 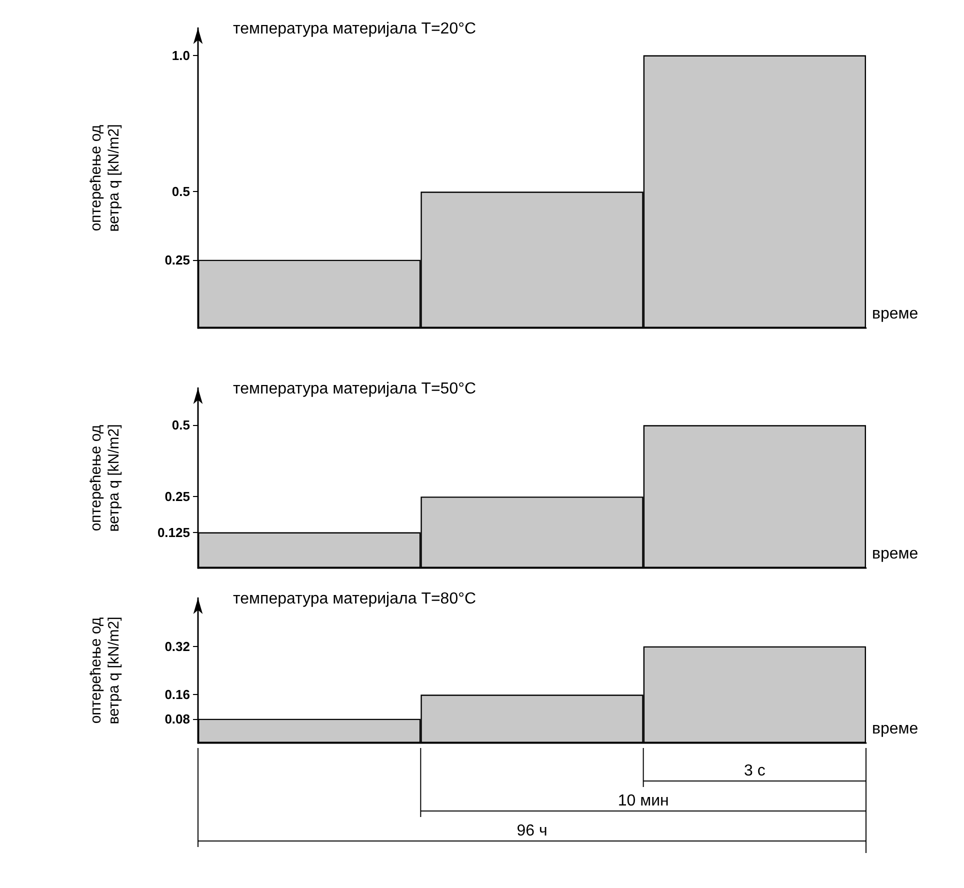 I want to click on y-tick-label: 0.16, so click(x=177, y=694).